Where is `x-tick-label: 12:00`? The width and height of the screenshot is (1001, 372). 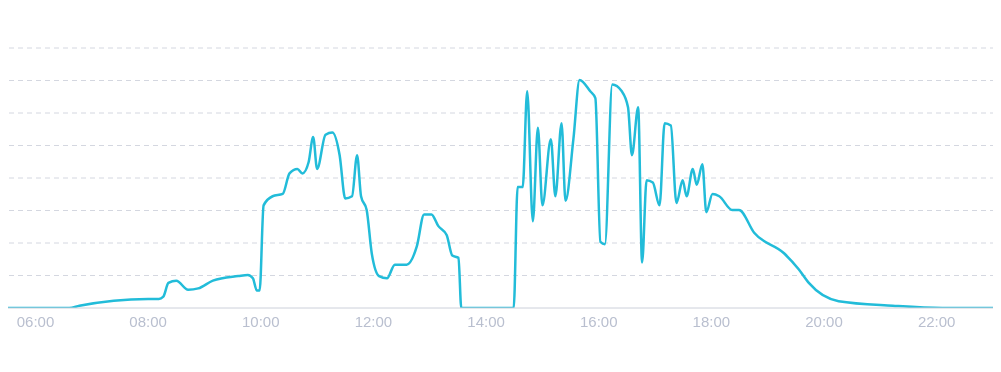 x-tick-label: 12:00 is located at coordinates (373, 321).